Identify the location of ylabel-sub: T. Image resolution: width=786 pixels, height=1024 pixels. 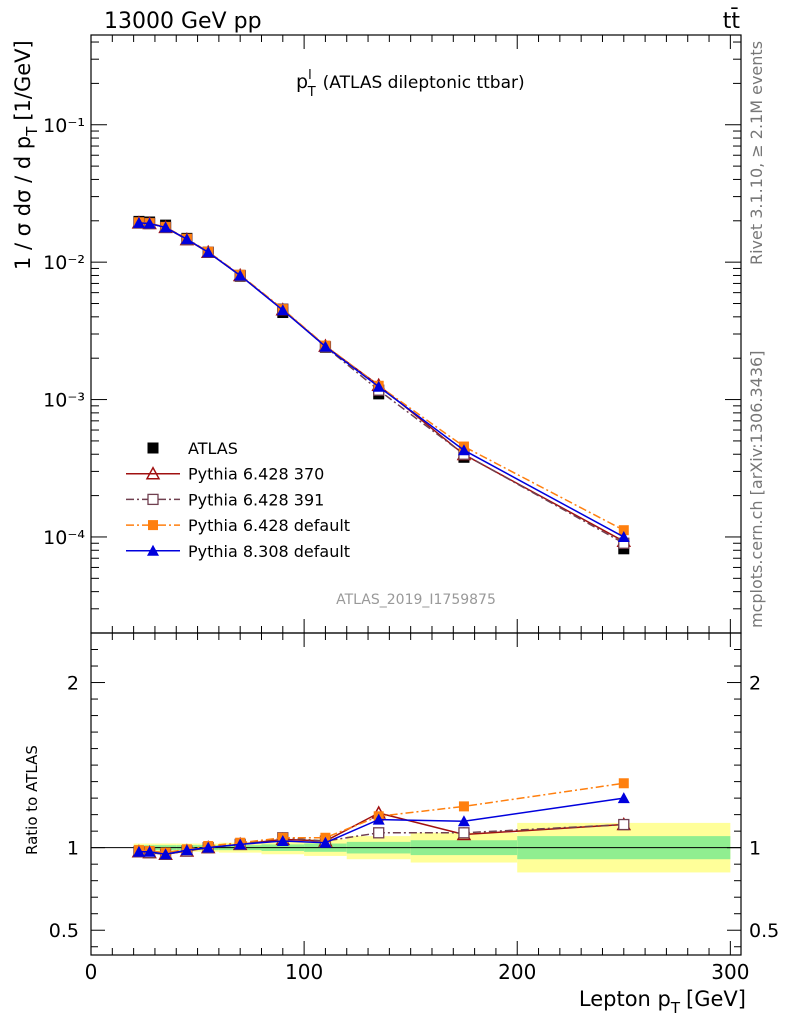
(32, 131).